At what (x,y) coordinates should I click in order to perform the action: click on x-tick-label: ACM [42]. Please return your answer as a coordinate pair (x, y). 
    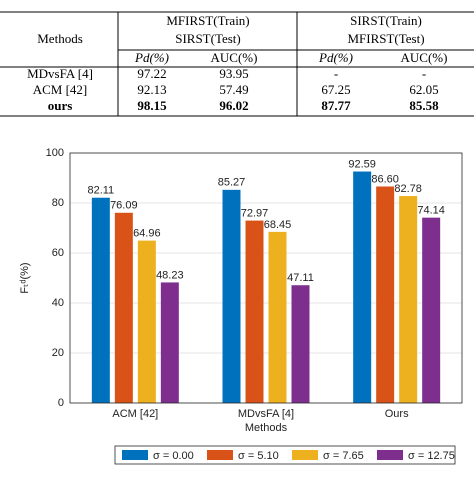
    Looking at the image, I should click on (135, 414).